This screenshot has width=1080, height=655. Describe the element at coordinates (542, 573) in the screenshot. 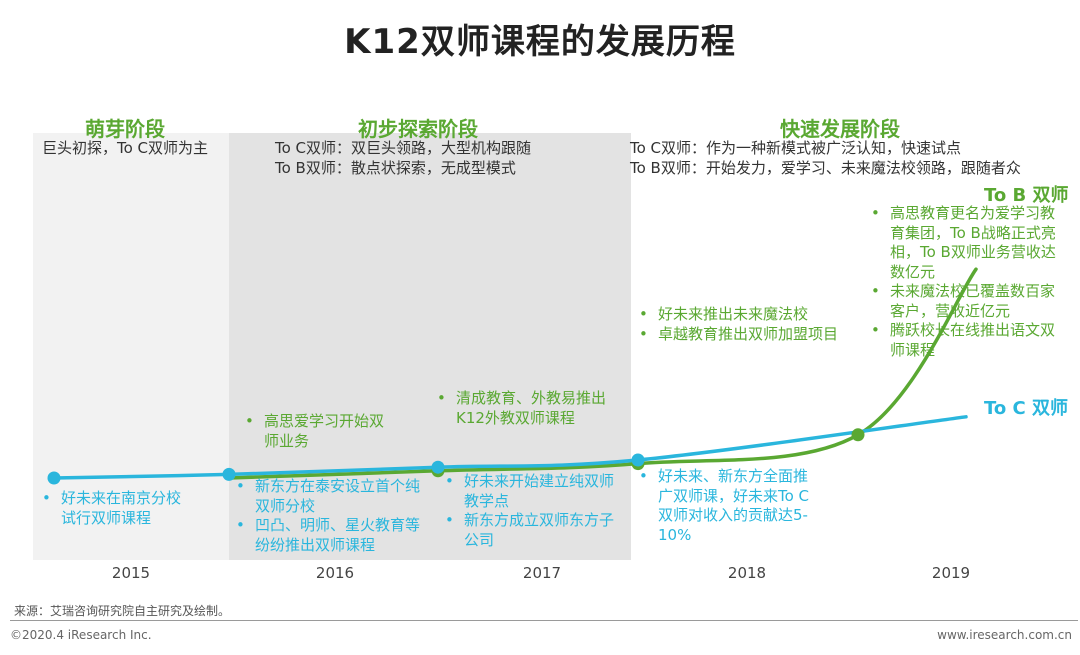

I see `x-tick-label: 2017` at that location.